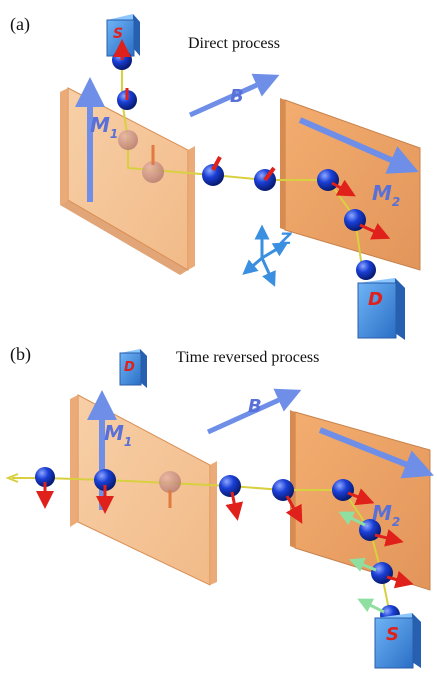  Describe the element at coordinates (287, 501) in the screenshot. I see `sphere-b4` at that location.